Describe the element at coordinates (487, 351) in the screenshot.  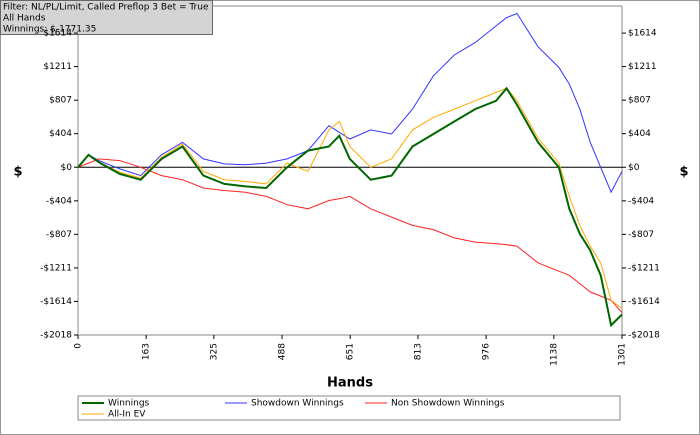
I see `x-tick-label: 976` at that location.